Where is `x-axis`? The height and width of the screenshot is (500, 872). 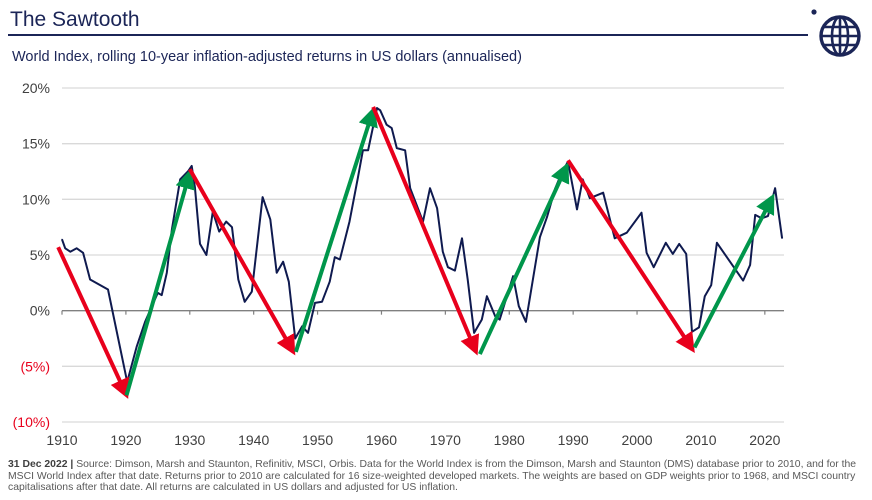
x-axis is located at coordinates (422, 312).